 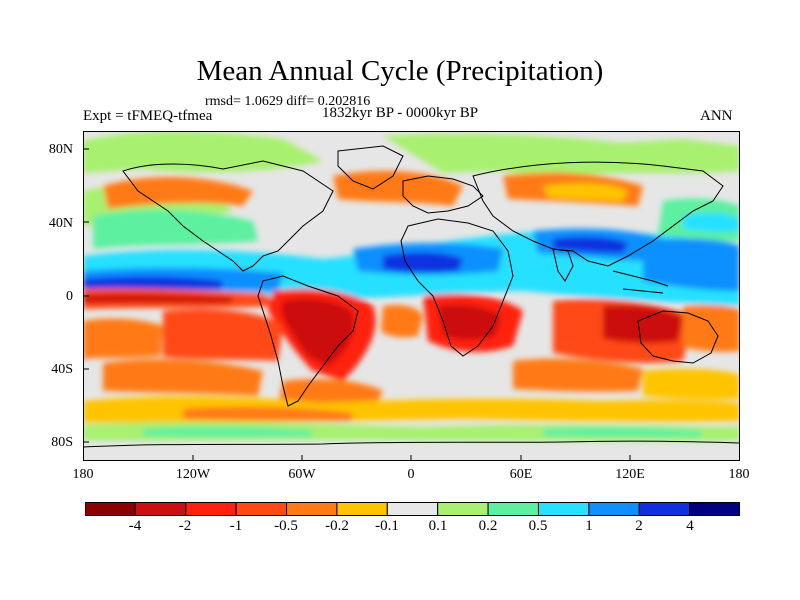 I want to click on colorbar-label: -0.5, so click(x=286, y=526).